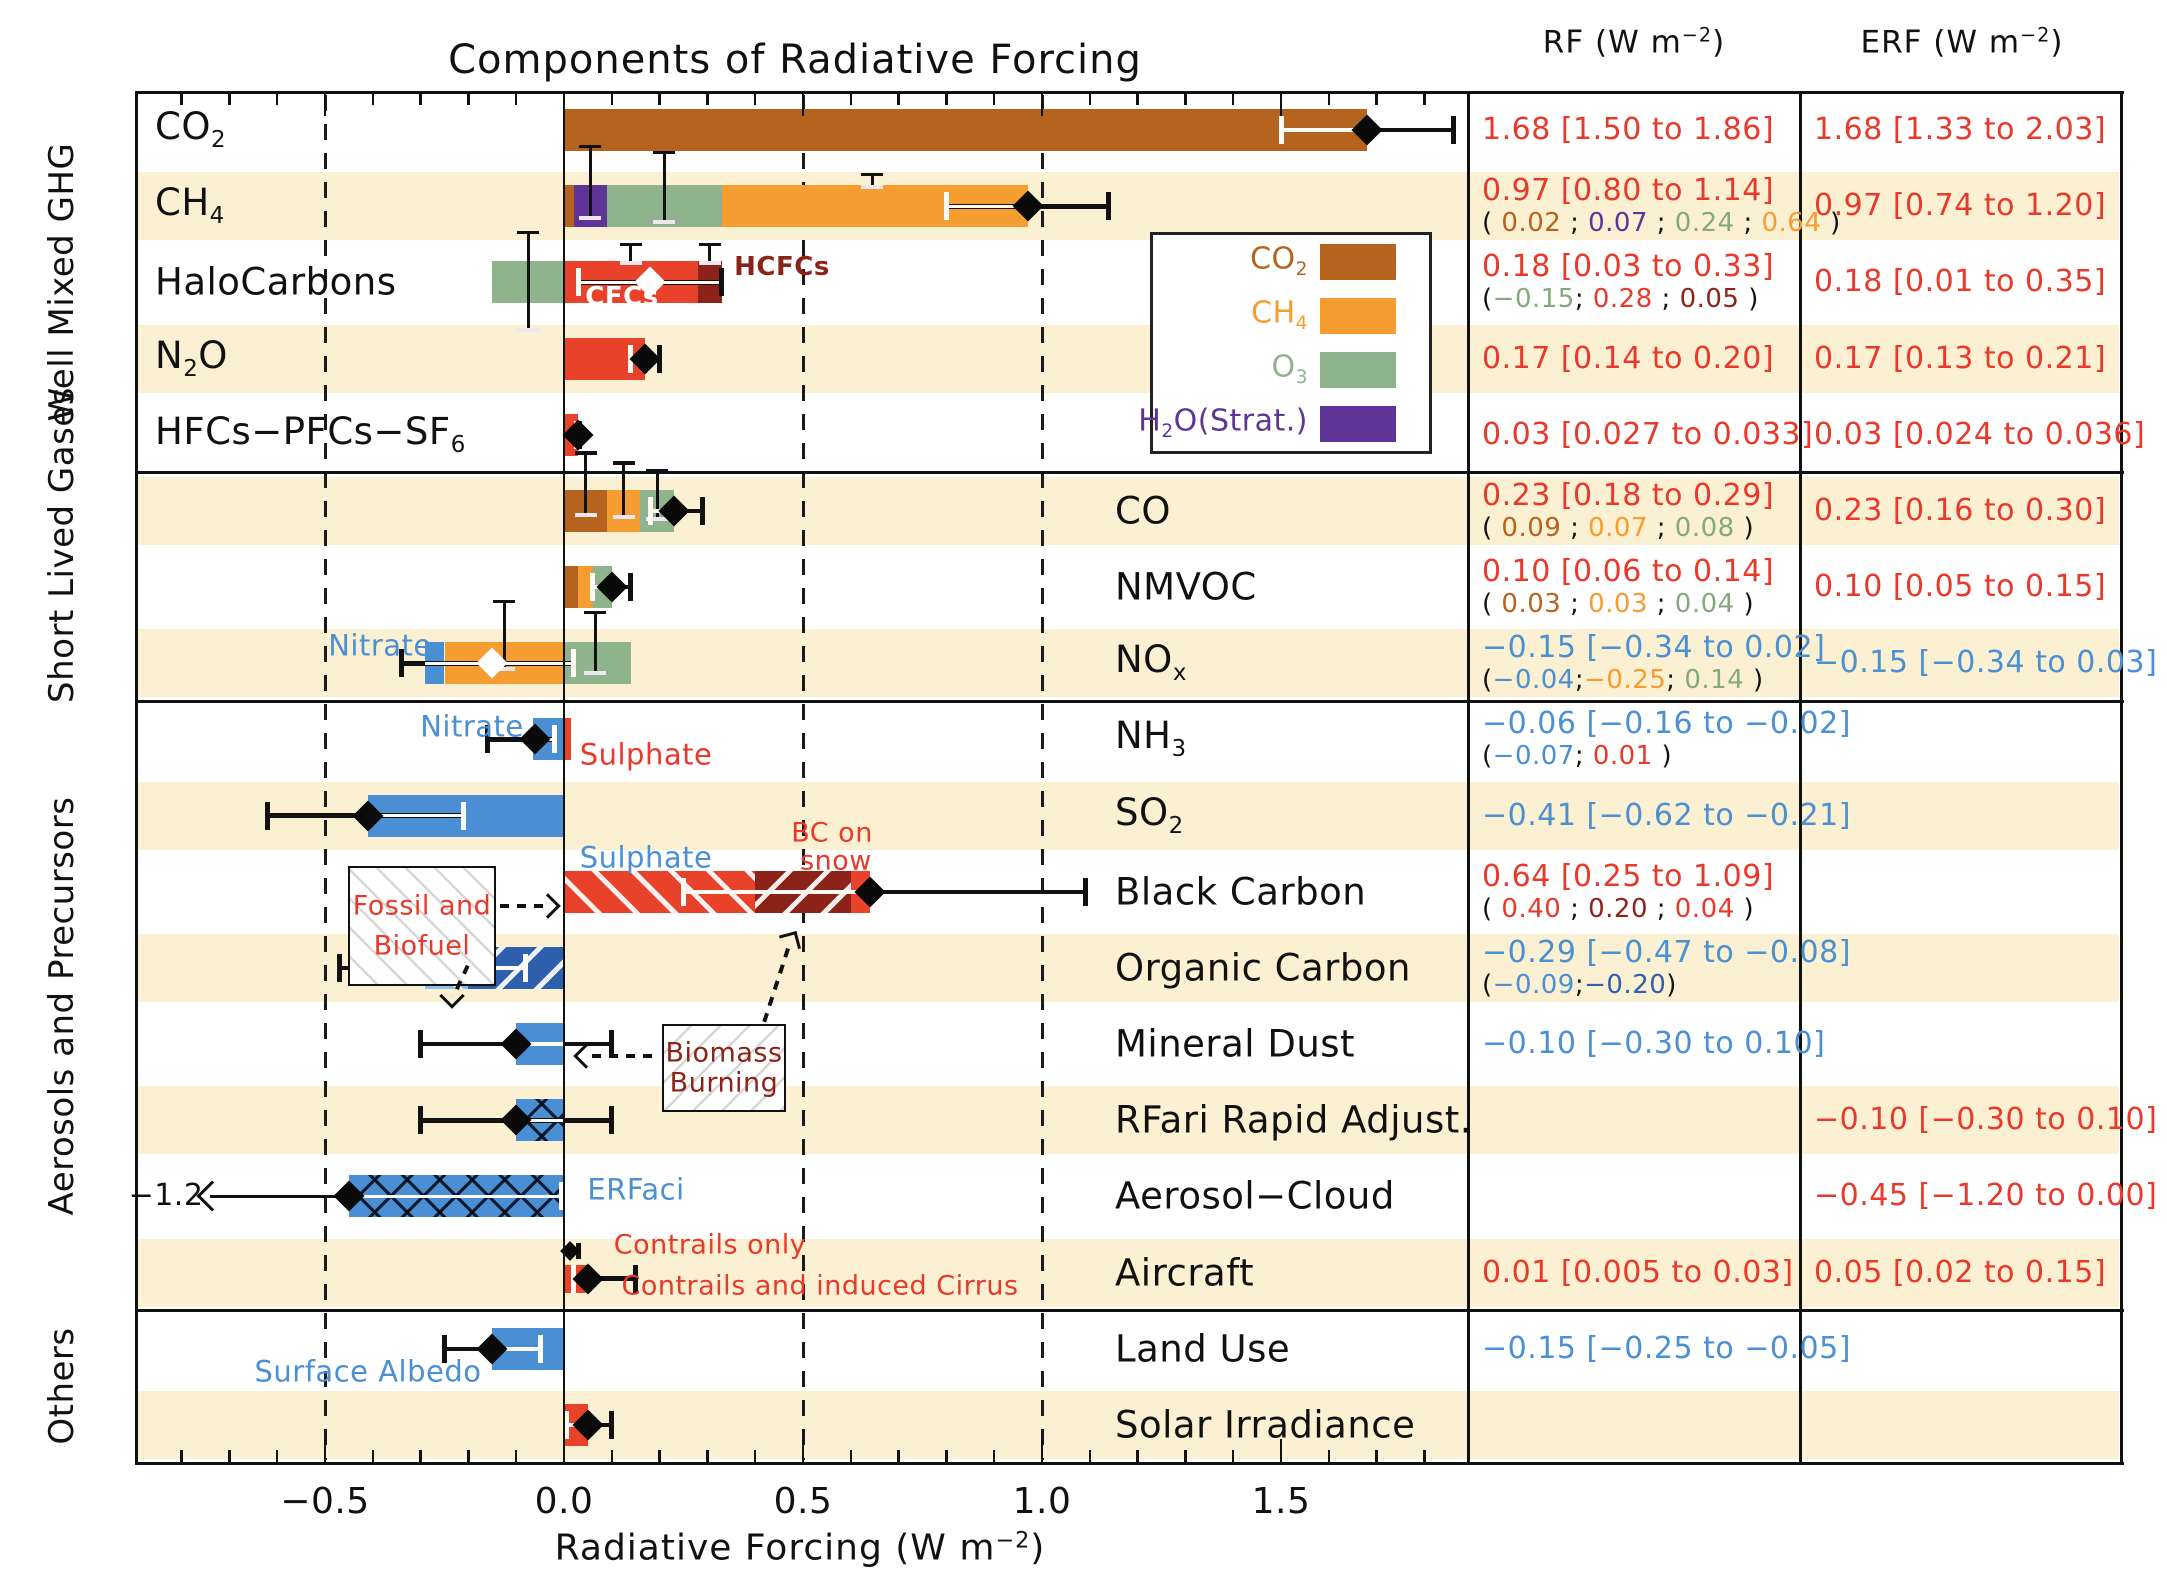 The image size is (2167, 1592). What do you see at coordinates (1618, 223) in the screenshot?
I see `rf-subvalue-ch4-part: 0.07` at bounding box center [1618, 223].